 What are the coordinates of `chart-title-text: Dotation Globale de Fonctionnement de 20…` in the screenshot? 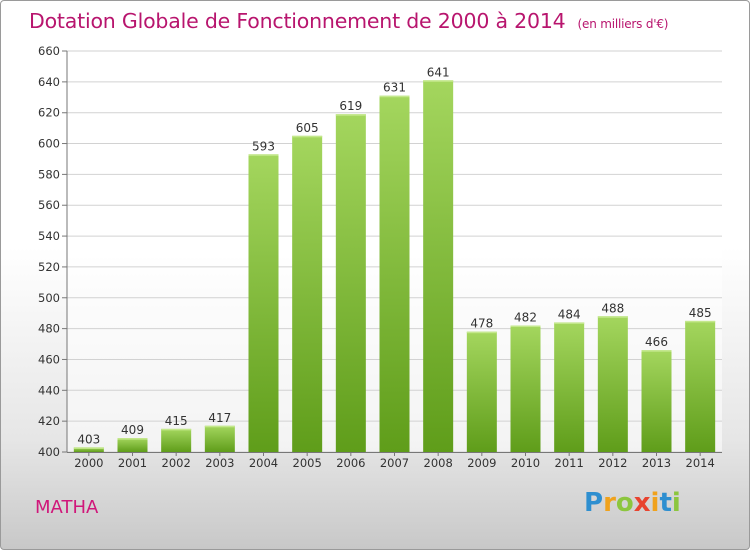 It's located at (297, 21).